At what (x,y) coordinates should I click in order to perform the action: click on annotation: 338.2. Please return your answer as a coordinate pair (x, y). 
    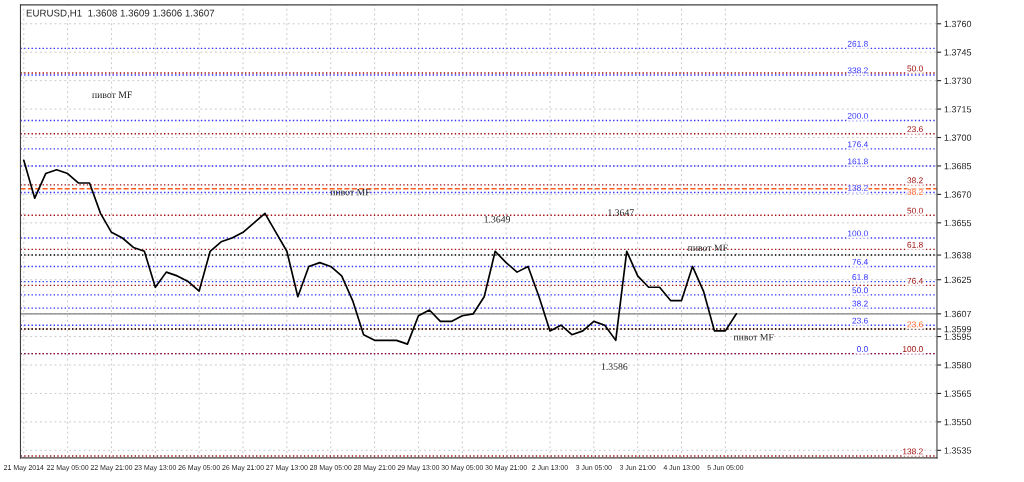
    Looking at the image, I should click on (857, 70).